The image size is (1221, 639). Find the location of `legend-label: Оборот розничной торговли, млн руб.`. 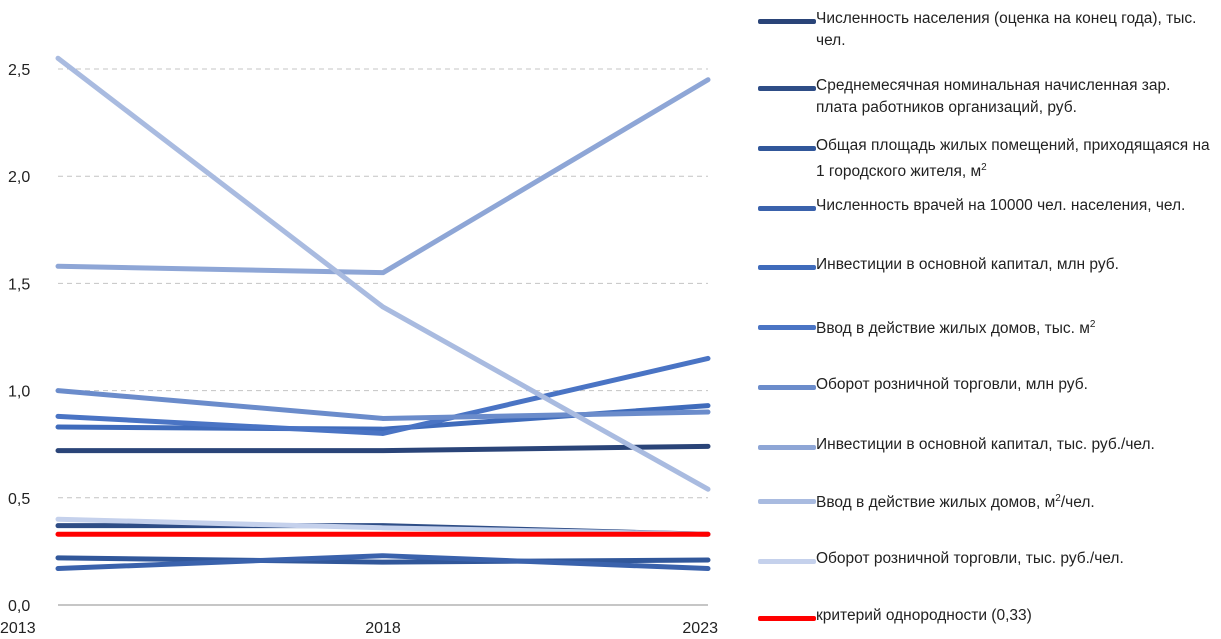

legend-label: Оборот розничной торговли, млн руб. is located at coordinates (952, 384).